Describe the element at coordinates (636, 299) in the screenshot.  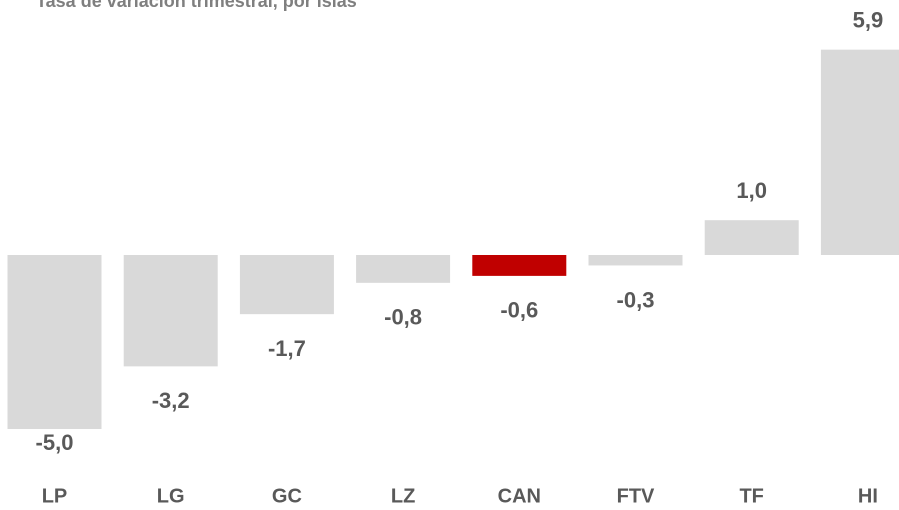
I see `value-label: -0,3` at that location.